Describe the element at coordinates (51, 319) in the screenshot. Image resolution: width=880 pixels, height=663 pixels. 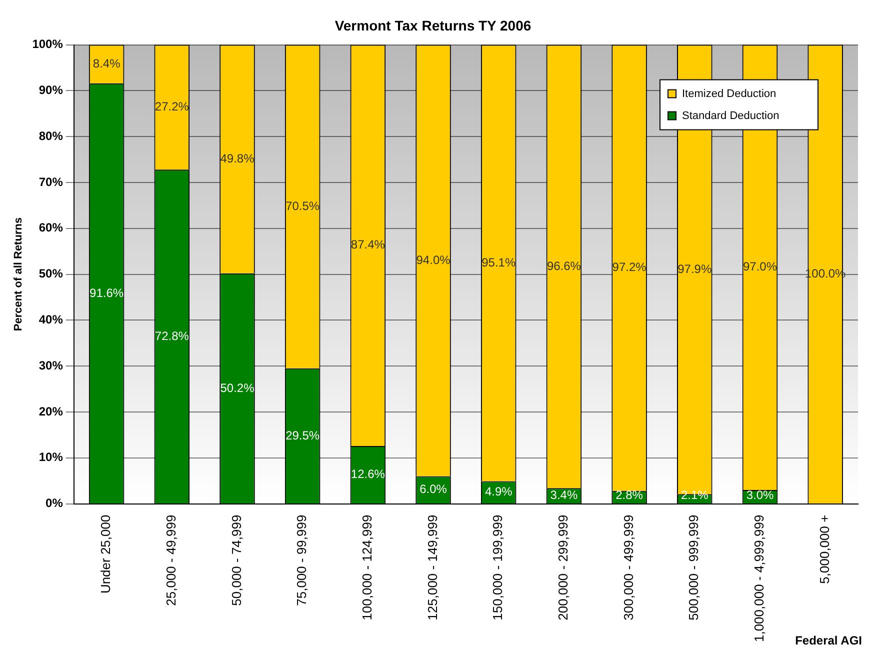
I see `y-tick-label: 40%` at that location.